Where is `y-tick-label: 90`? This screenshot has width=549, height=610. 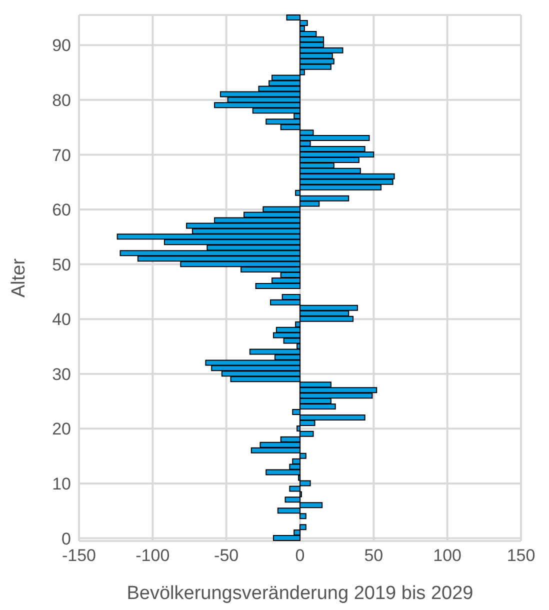 y-tick-label: 90 is located at coordinates (61, 46).